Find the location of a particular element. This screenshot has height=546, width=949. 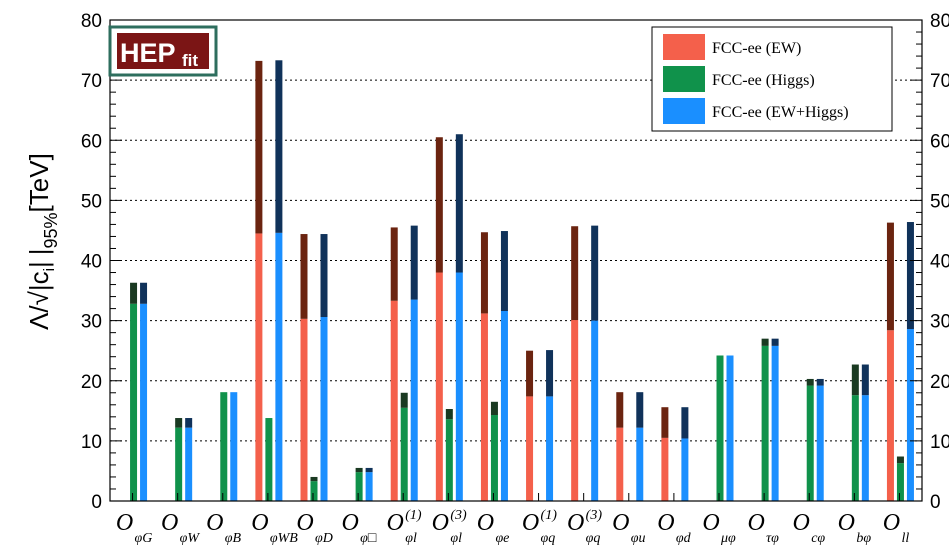

x-tick-label-sub: φB is located at coordinates (233, 538).